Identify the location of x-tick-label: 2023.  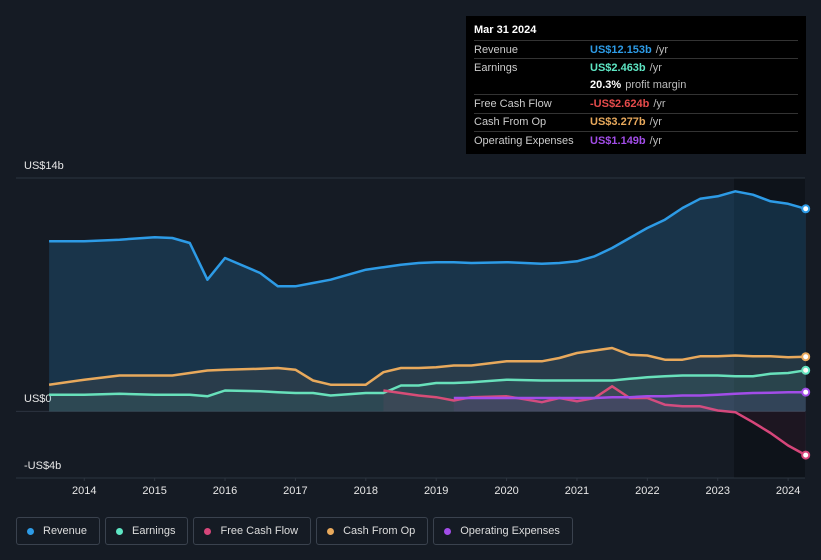
(717, 491).